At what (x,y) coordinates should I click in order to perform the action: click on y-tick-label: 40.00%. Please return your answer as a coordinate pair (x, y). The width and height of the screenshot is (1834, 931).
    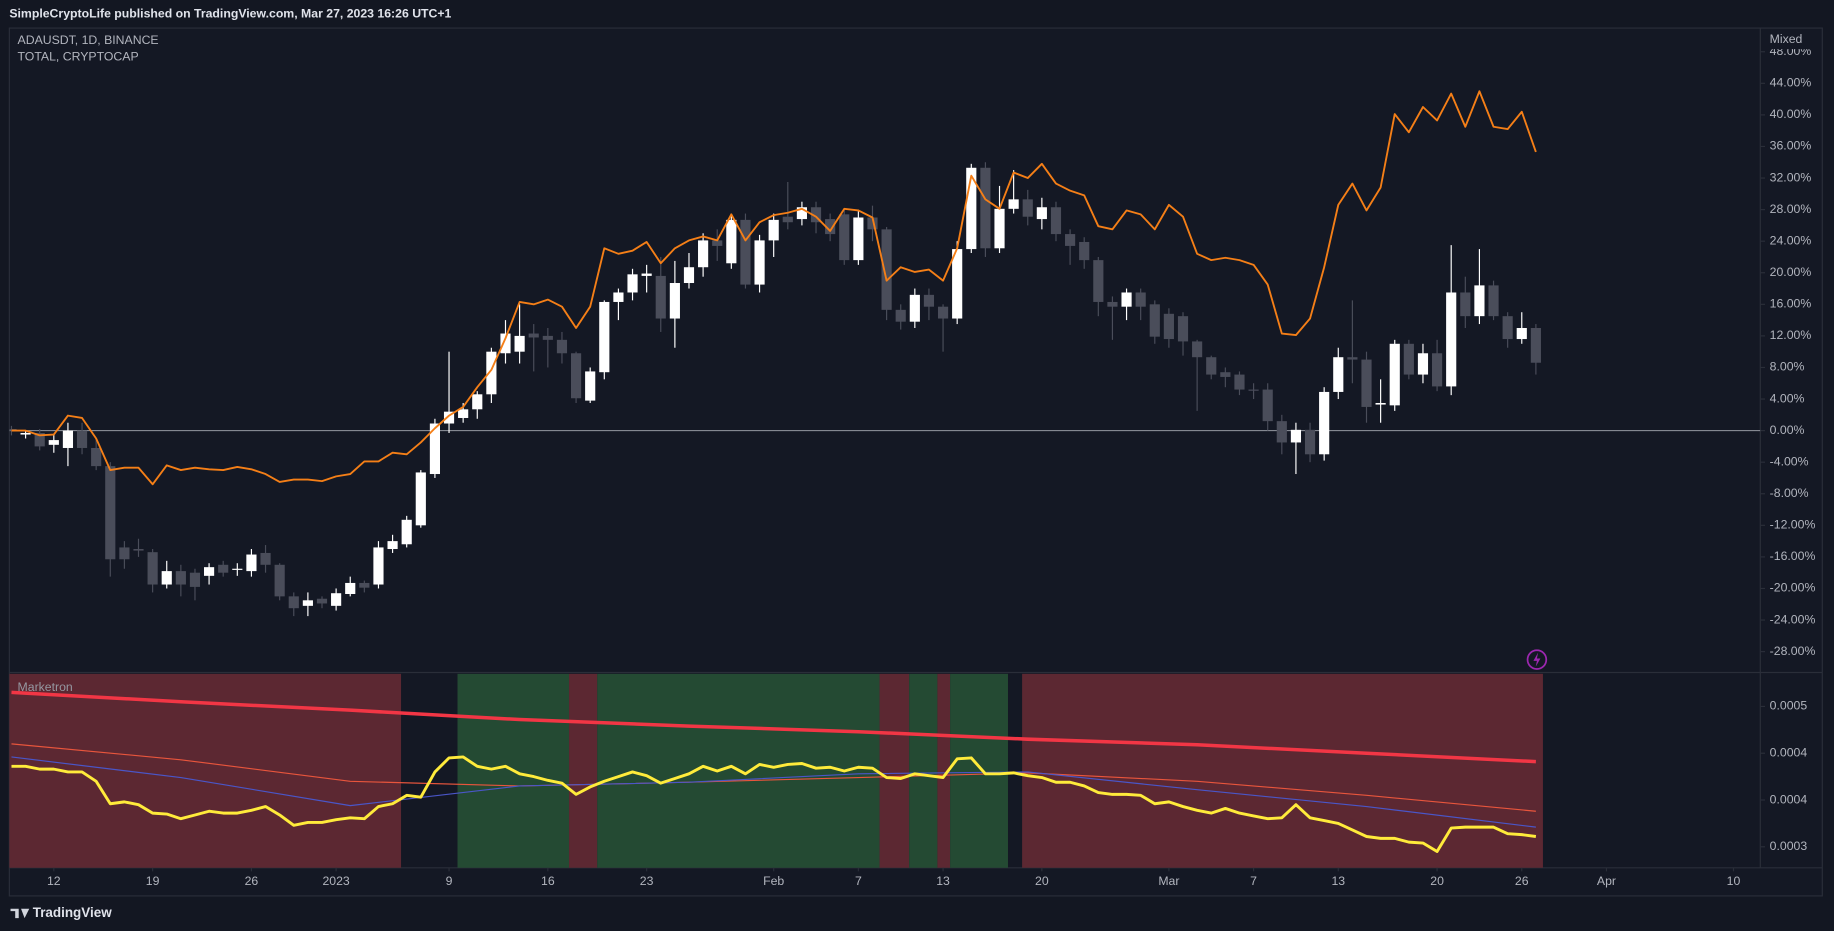
    Looking at the image, I should click on (1791, 114).